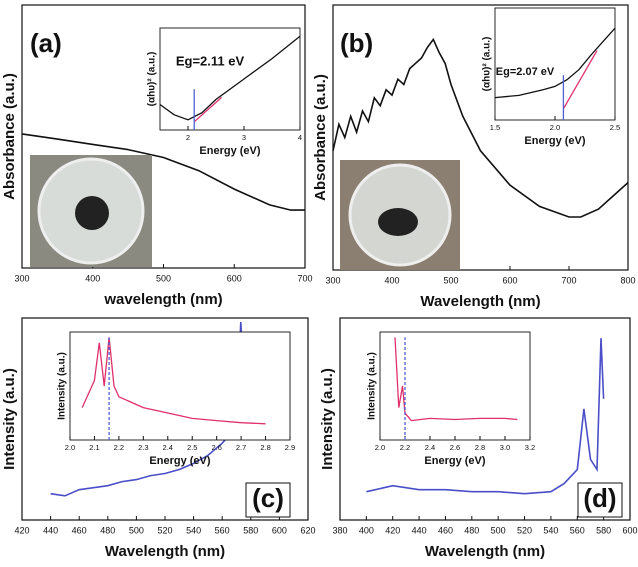  What do you see at coordinates (162, 299) in the screenshot?
I see `x-axis-label: wavelength (nm)` at bounding box center [162, 299].